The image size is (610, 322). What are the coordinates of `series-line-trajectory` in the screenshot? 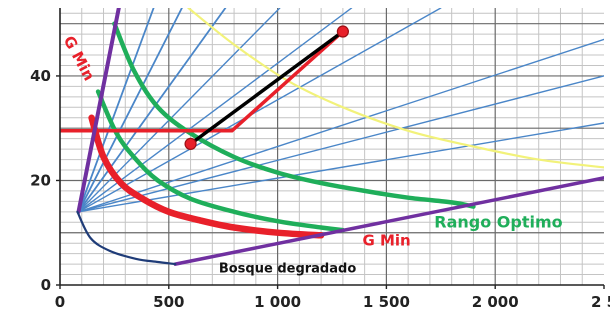 It's located at (266, 87).